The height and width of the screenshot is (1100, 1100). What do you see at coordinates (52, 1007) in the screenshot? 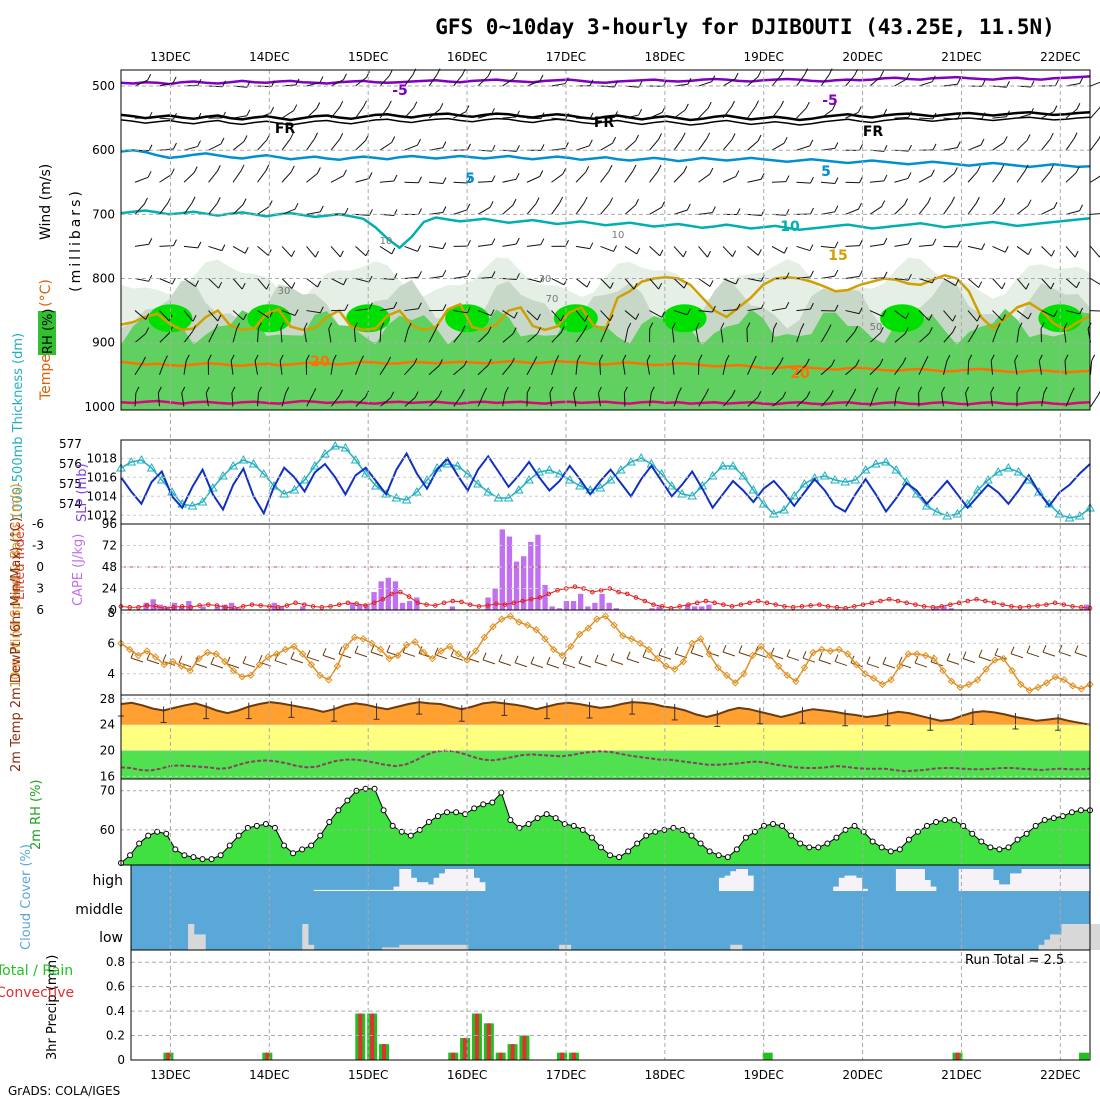
I see `precip-label-group: 3hr Precip (mm)` at bounding box center [52, 1007].